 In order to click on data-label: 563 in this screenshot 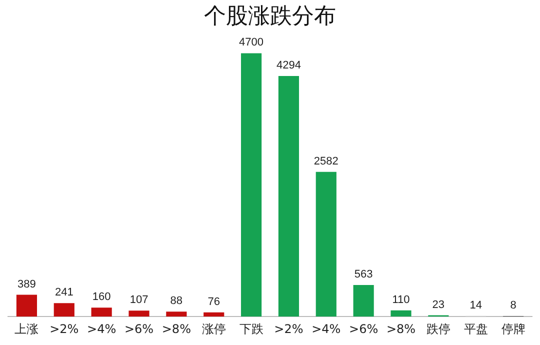, I will do `click(363, 274)`.